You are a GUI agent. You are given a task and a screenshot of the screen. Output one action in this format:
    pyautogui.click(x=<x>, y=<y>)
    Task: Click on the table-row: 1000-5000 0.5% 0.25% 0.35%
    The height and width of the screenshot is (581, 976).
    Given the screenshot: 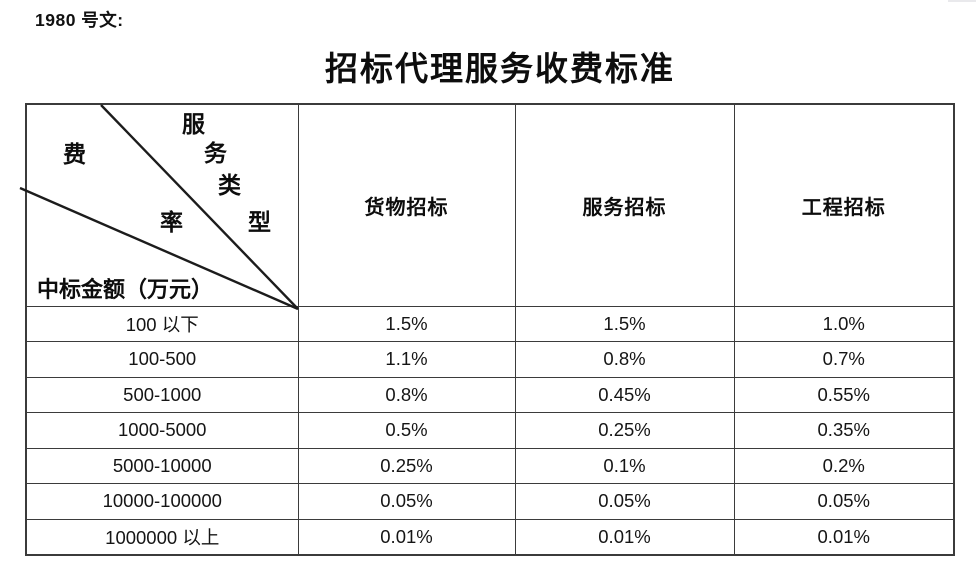 What is the action you would take?
    pyautogui.click(x=490, y=430)
    